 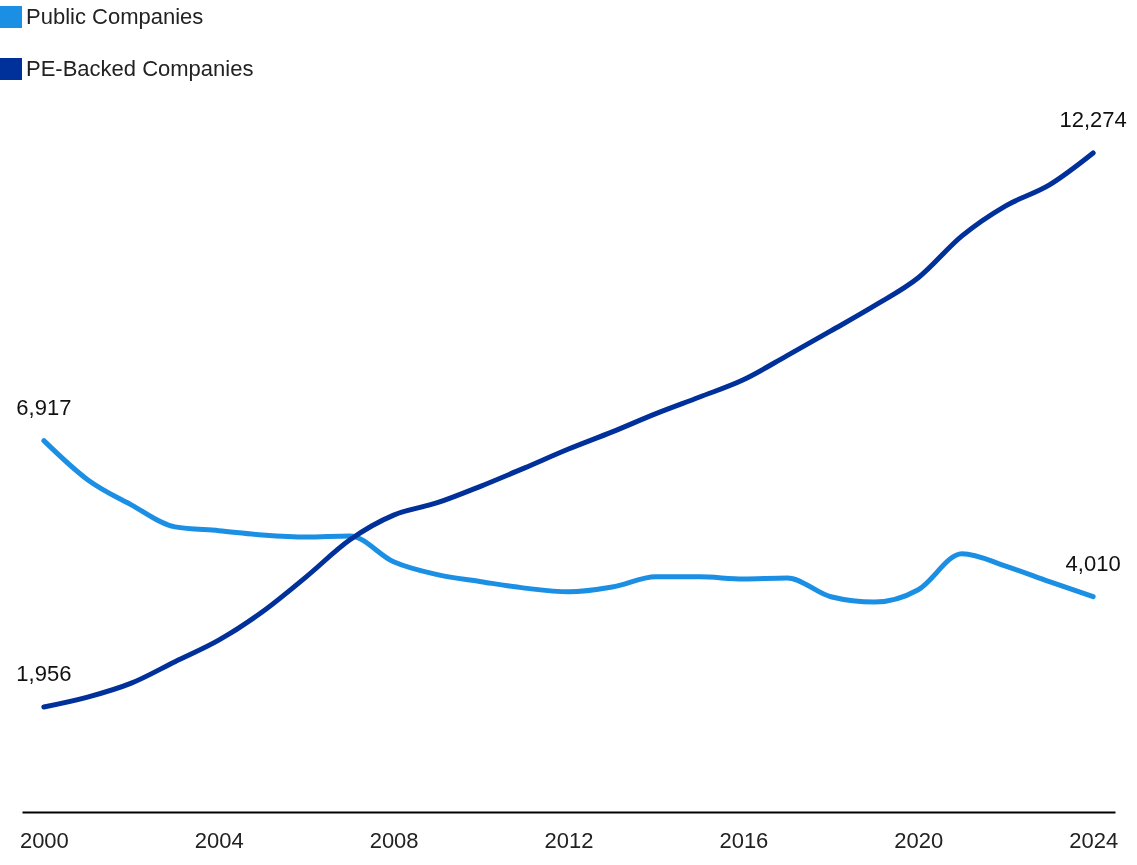 What do you see at coordinates (744, 840) in the screenshot?
I see `x-tick-label: 2016` at bounding box center [744, 840].